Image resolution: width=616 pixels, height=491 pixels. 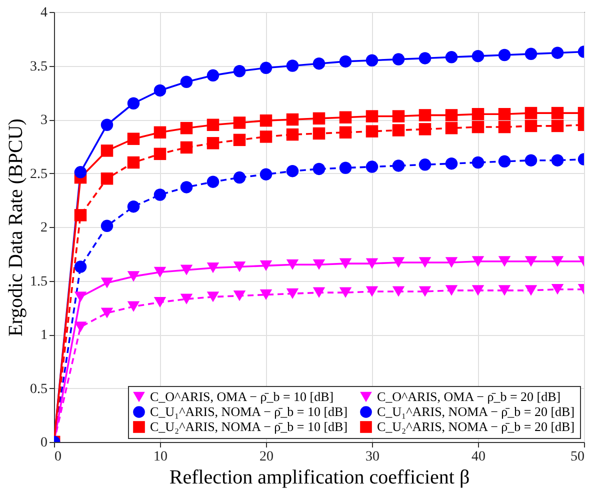 What do you see at coordinates (319, 477) in the screenshot?
I see `x-axis-title: Reflection amplification coefficient β` at bounding box center [319, 477].